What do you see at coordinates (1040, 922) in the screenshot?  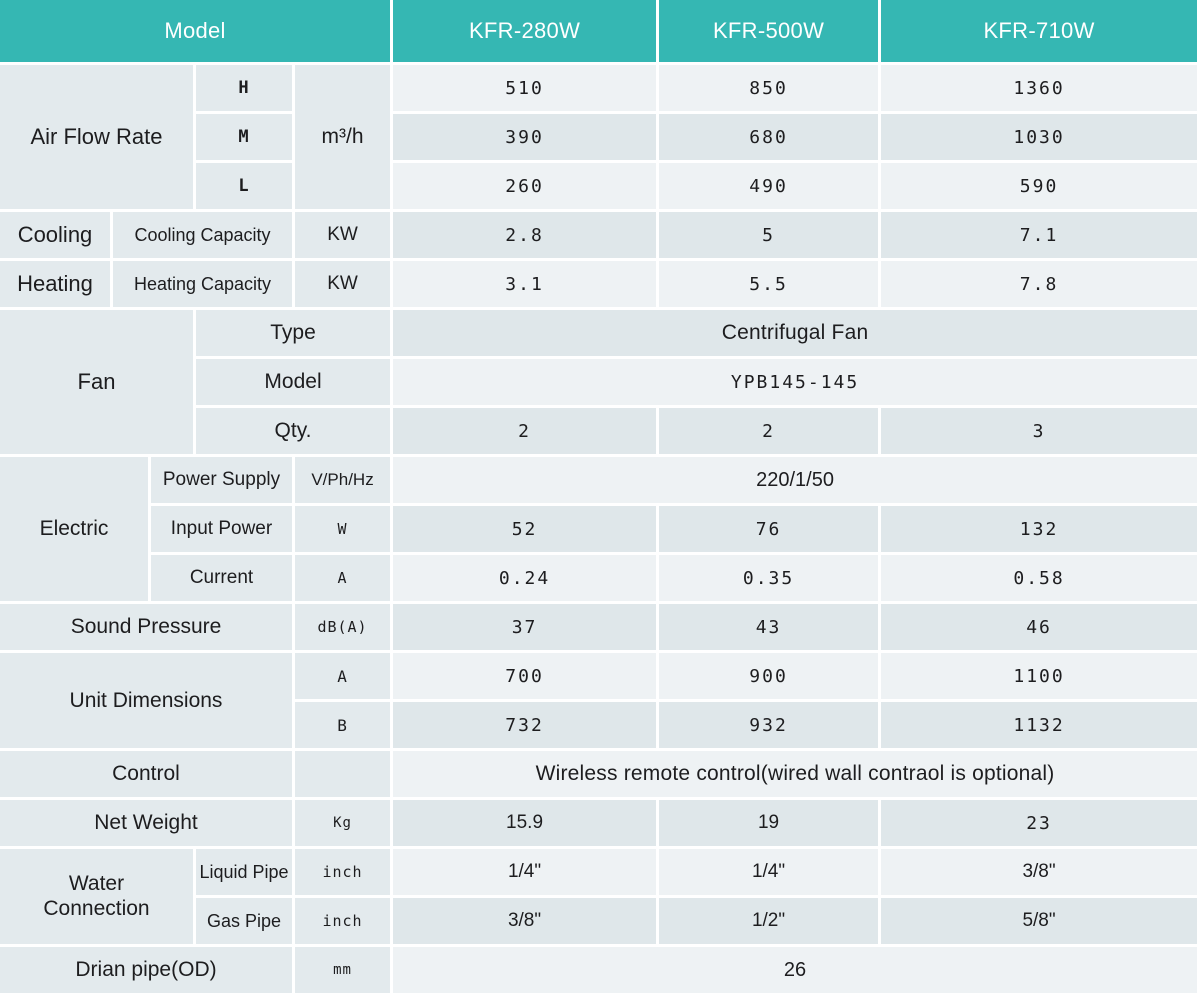 I see `value-cell: 5/8"` at bounding box center [1040, 922].